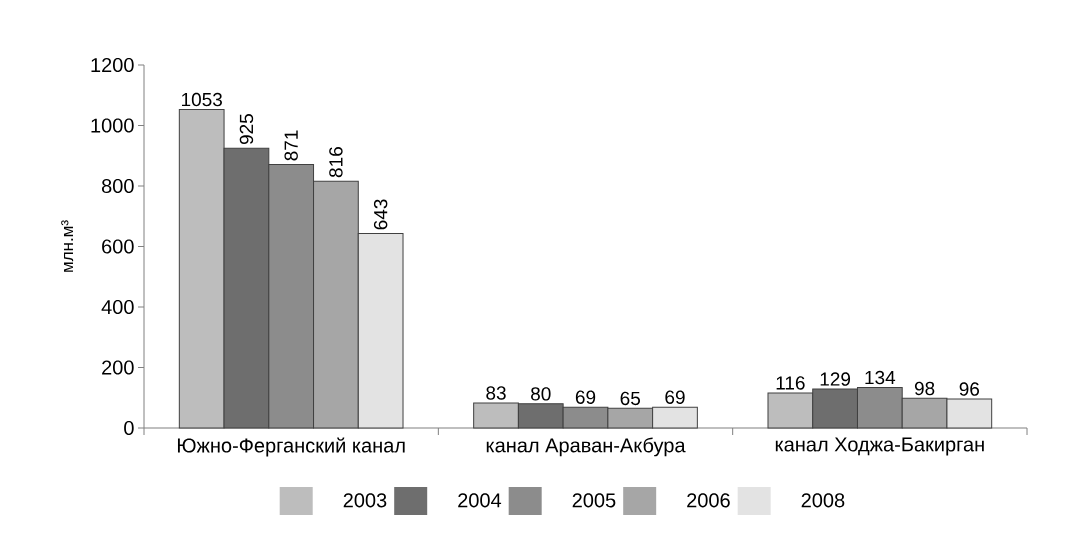 The image size is (1078, 552). What do you see at coordinates (541, 394) in the screenshot?
I see `data-label: 80` at bounding box center [541, 394].